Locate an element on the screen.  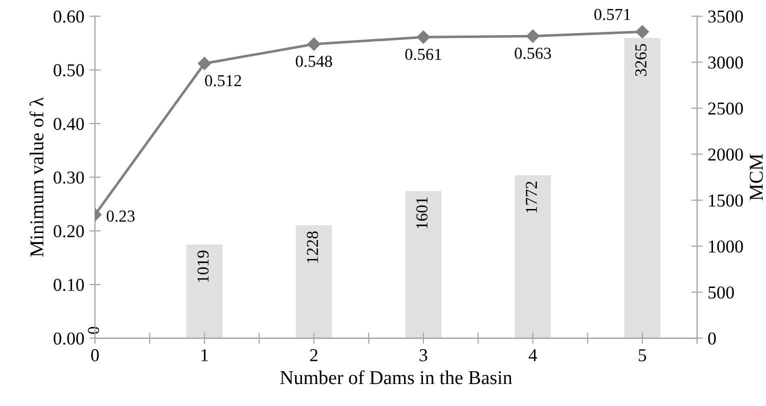
data-label: 0.548 is located at coordinates (314, 62).